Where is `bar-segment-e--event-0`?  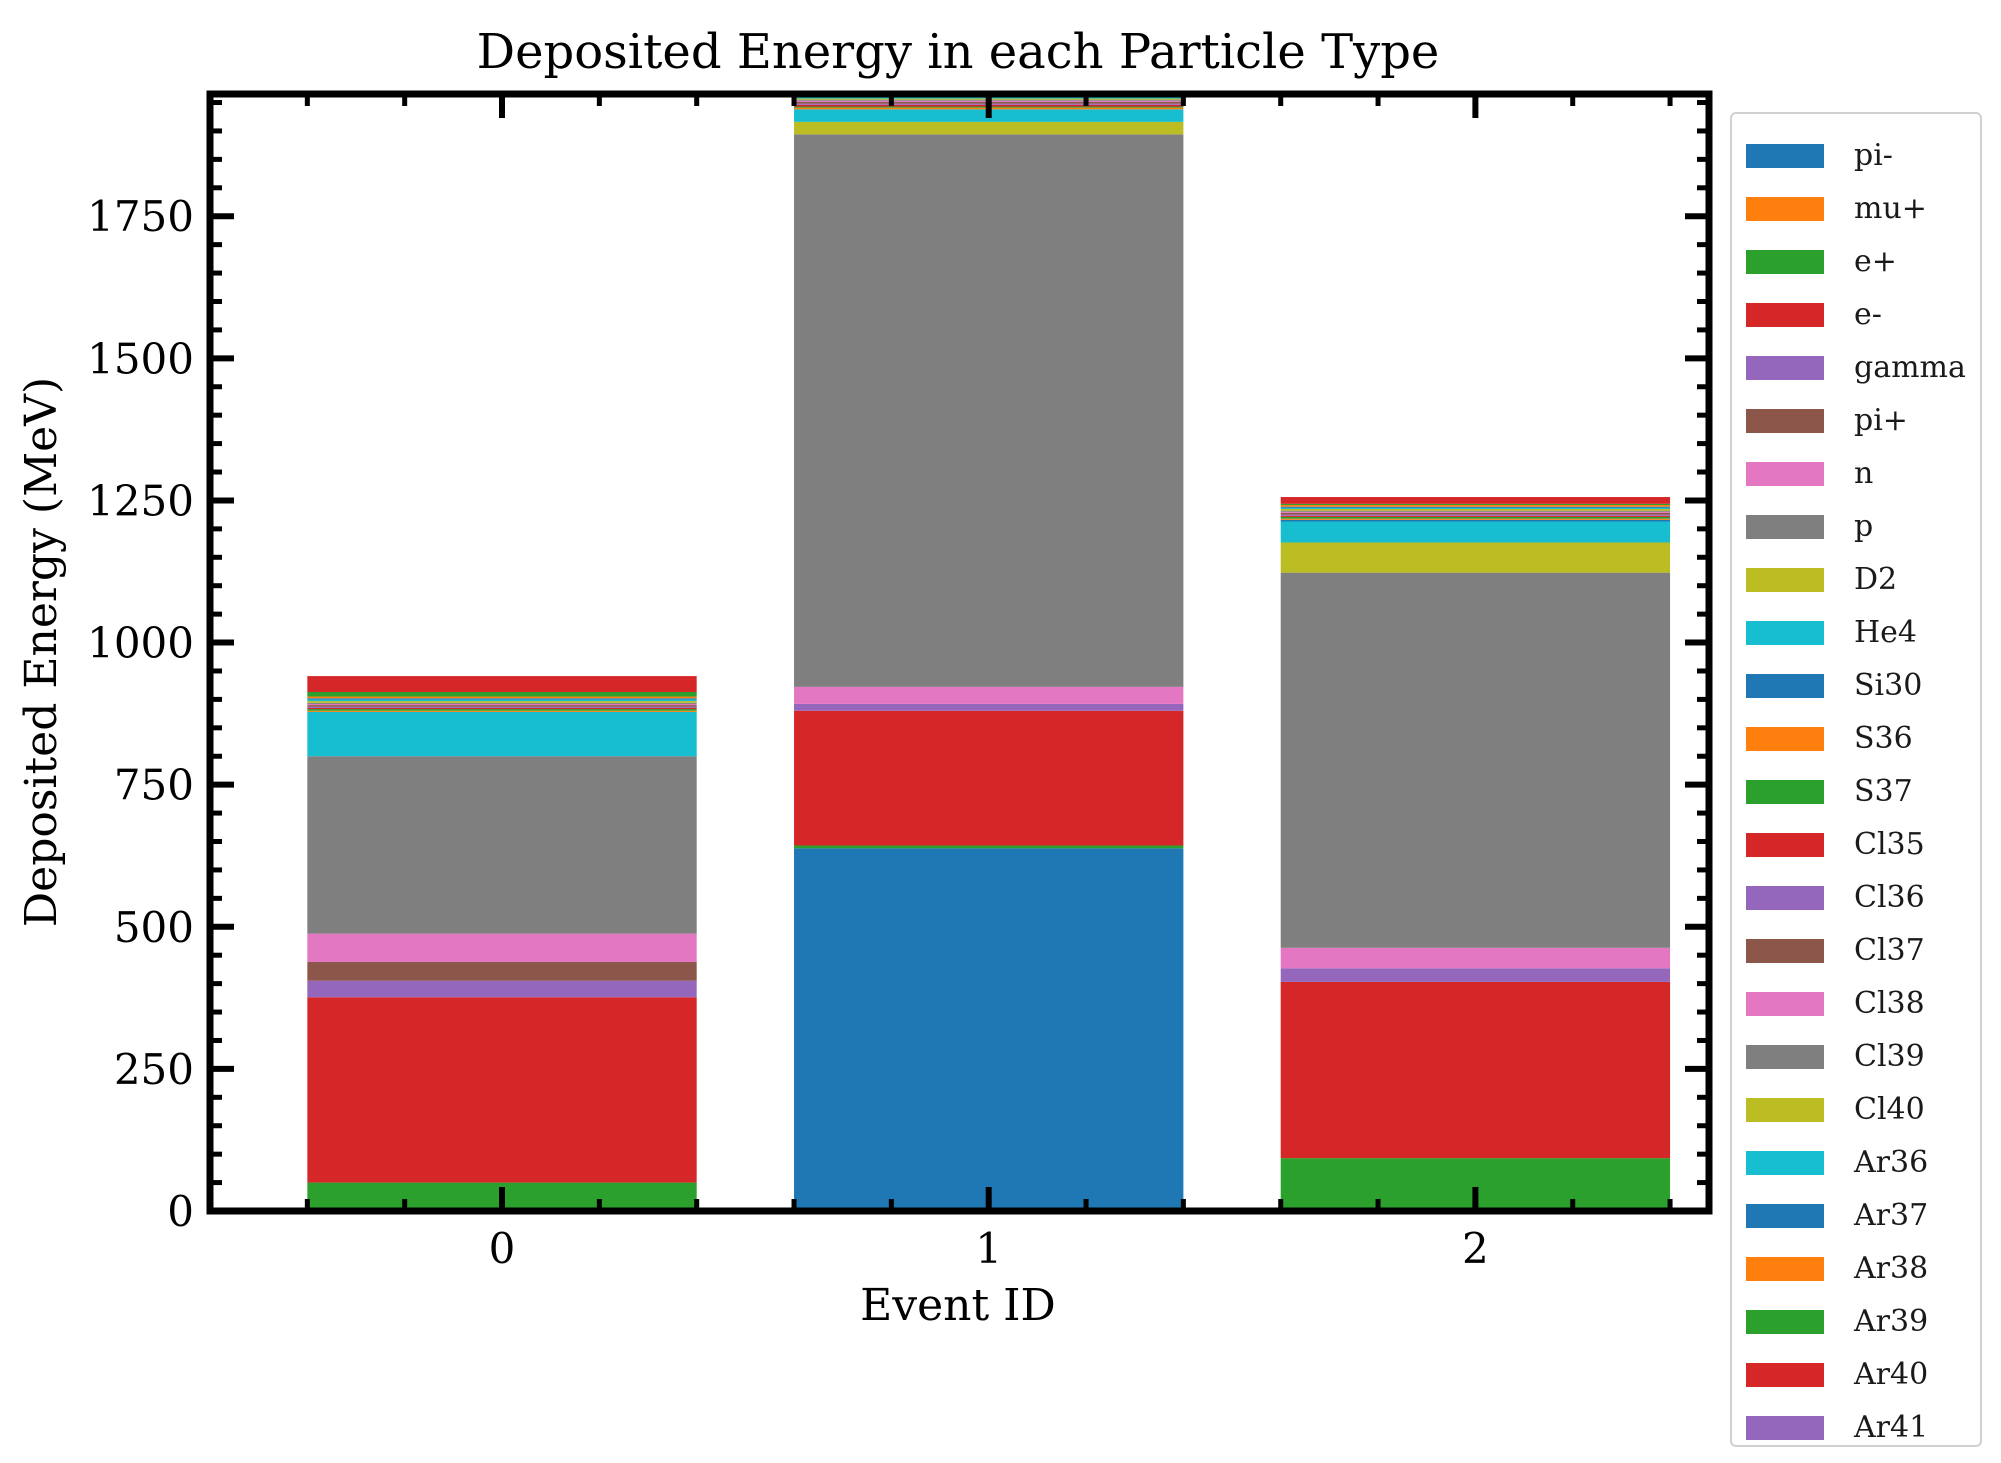
bar-segment-e--event-0 is located at coordinates (502, 1090).